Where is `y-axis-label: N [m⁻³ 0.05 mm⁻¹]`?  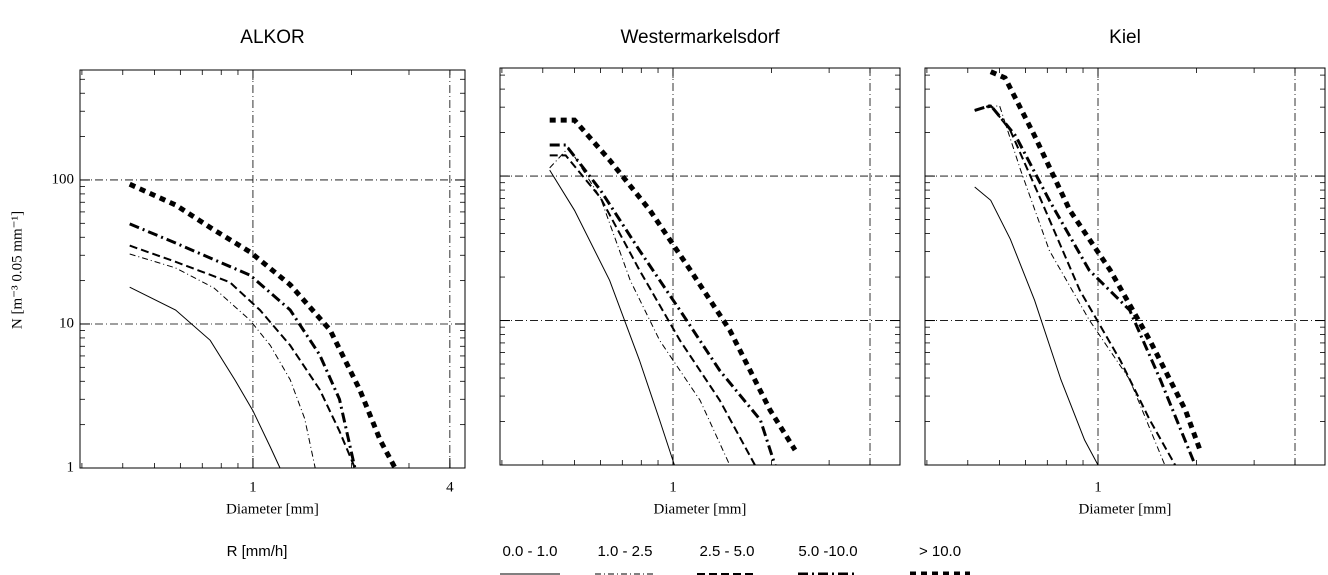 y-axis-label: N [m⁻³ 0.05 mm⁻¹] is located at coordinates (17, 270).